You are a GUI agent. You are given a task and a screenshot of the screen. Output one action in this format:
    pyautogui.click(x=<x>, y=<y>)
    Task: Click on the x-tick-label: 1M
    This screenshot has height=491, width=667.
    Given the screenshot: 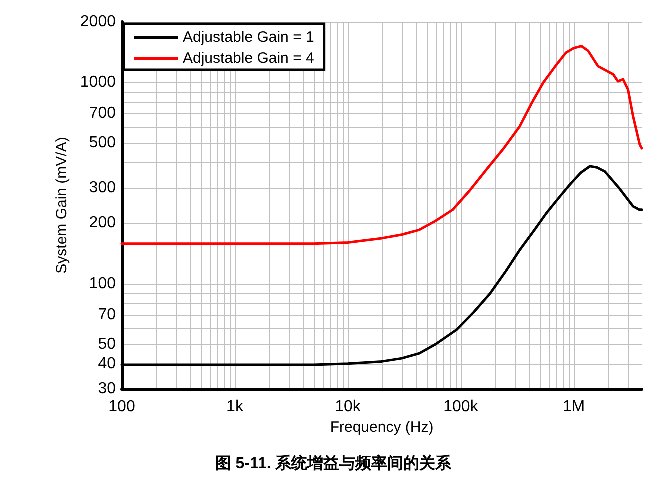 What is the action you would take?
    pyautogui.click(x=574, y=407)
    